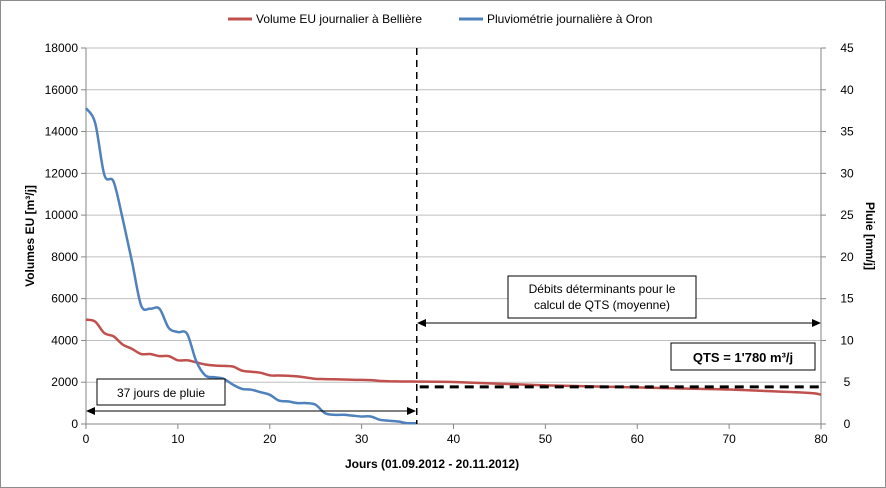 Image resolution: width=886 pixels, height=488 pixels. What do you see at coordinates (837, 236) in the screenshot?
I see `y2-axis-ticks: 0 5 10 15 20 25 30 35 40 45` at bounding box center [837, 236].